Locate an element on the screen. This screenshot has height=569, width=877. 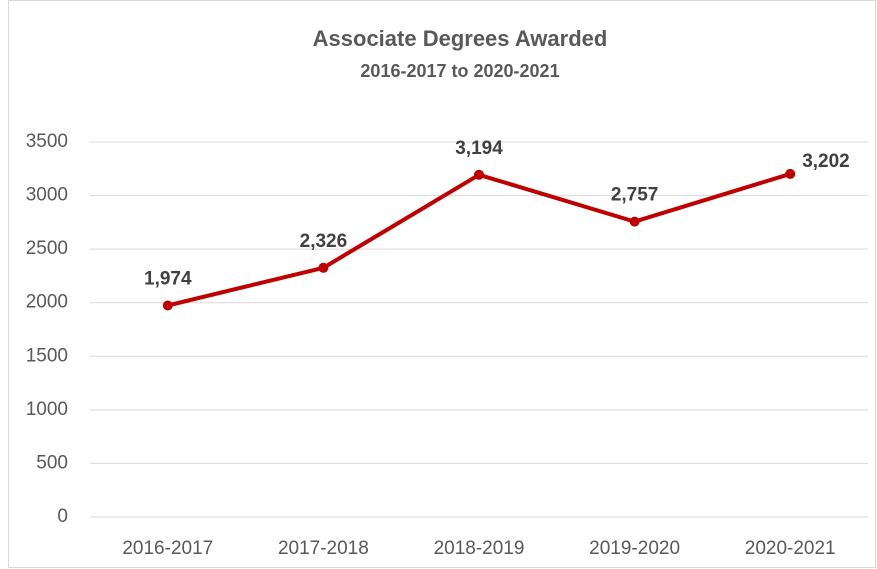
y-tick-label: 2500 is located at coordinates (47, 248).